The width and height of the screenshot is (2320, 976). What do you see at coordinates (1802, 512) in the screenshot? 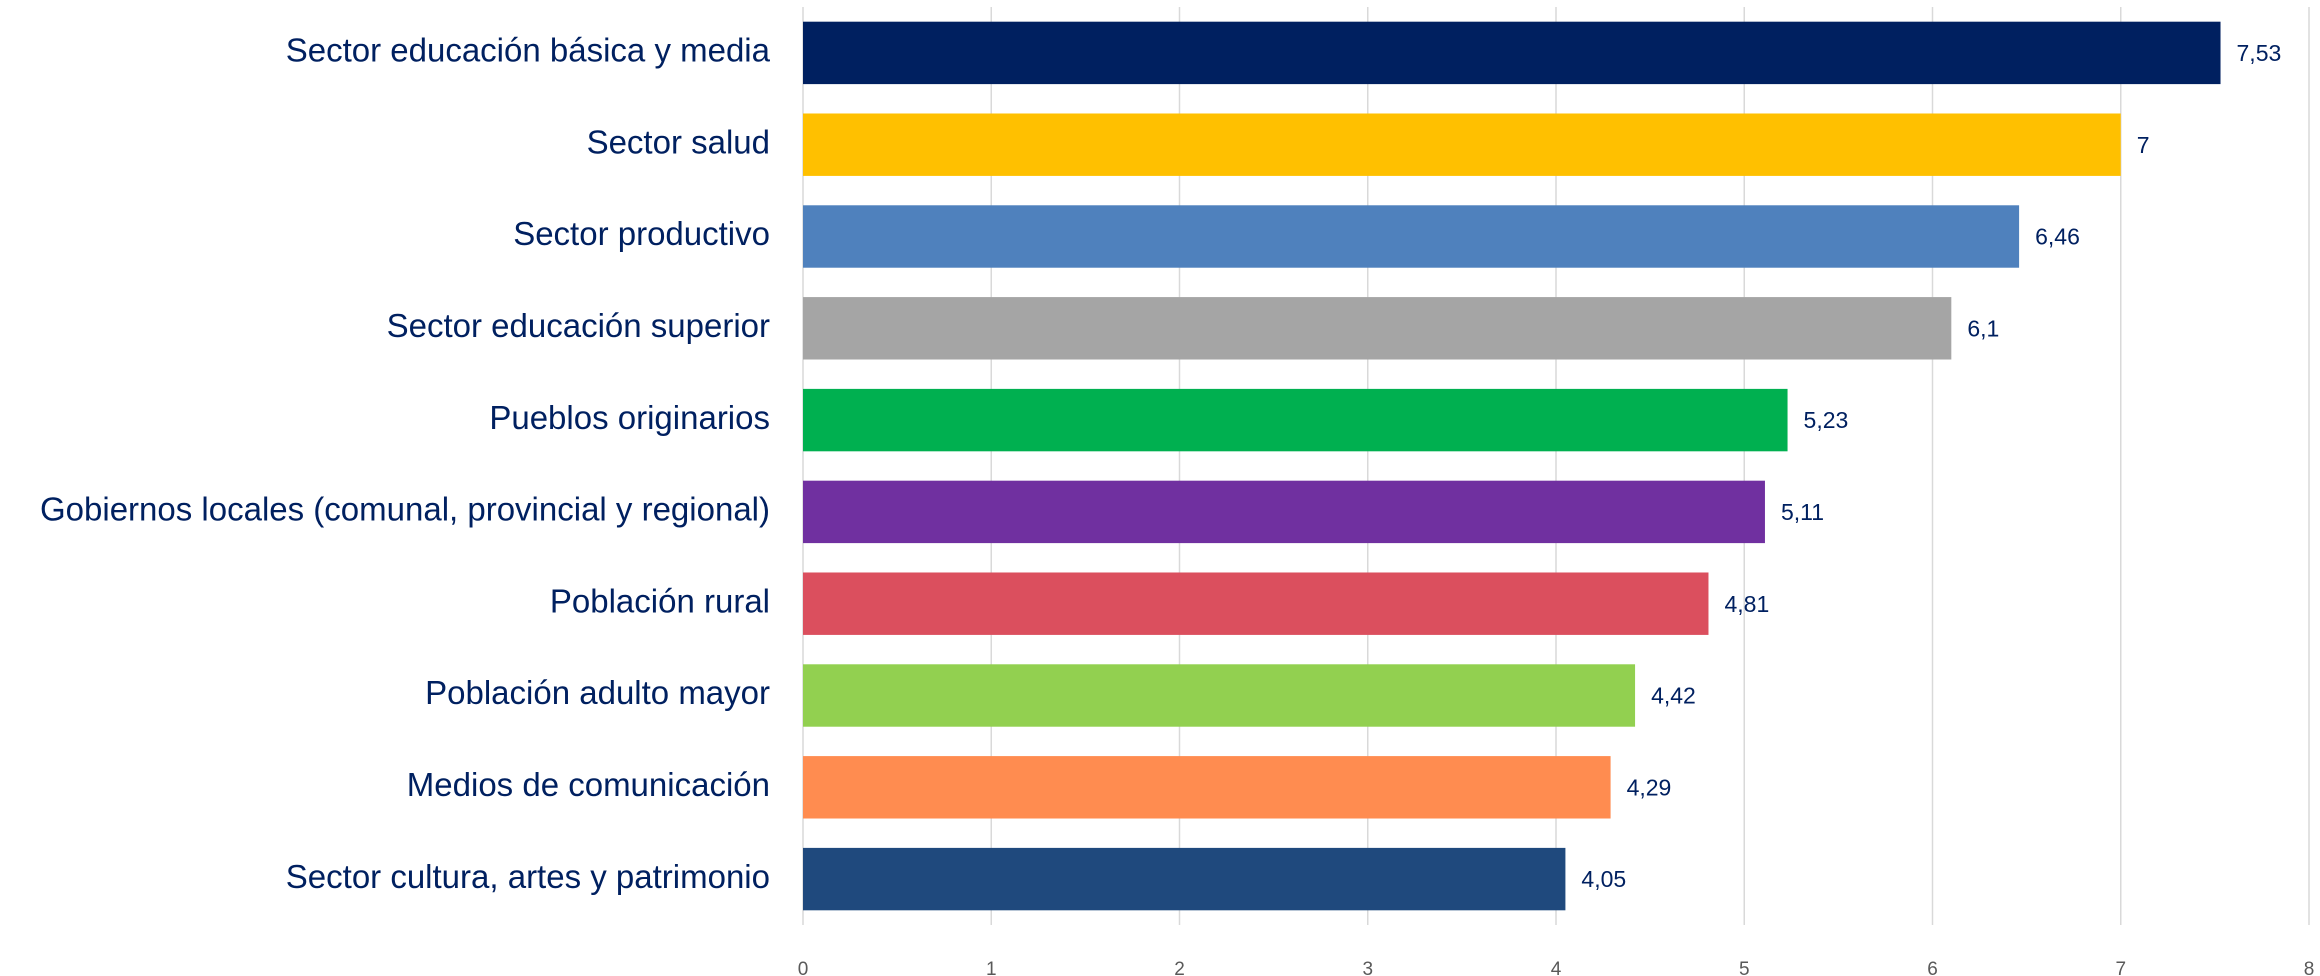
I see `data-label: 5,11` at bounding box center [1802, 512].